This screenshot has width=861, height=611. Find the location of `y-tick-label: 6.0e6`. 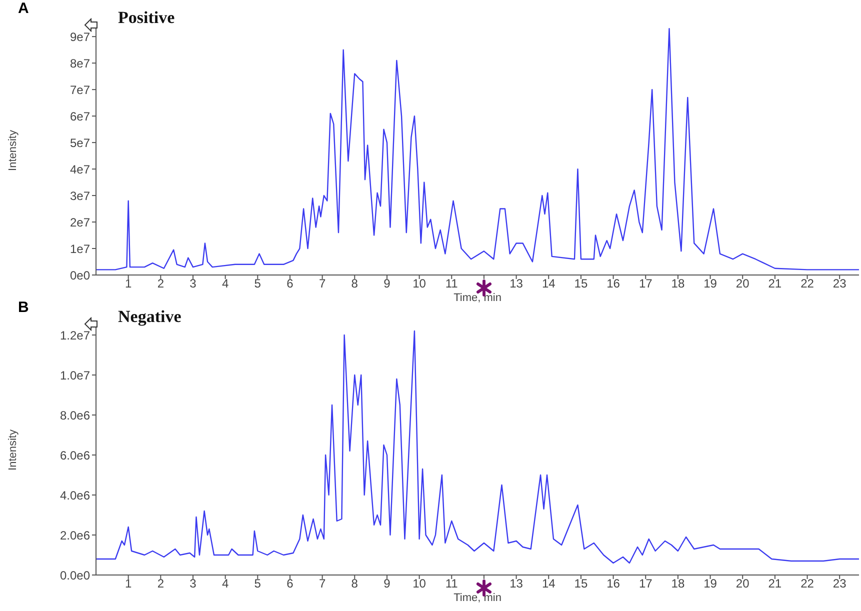

y-tick-label: 6.0e6 is located at coordinates (75, 455).